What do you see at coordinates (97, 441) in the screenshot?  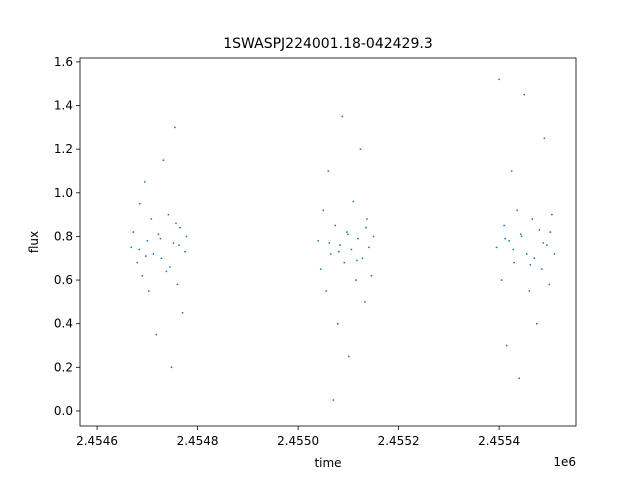 I see `x-tick-label: 2.4546` at bounding box center [97, 441].